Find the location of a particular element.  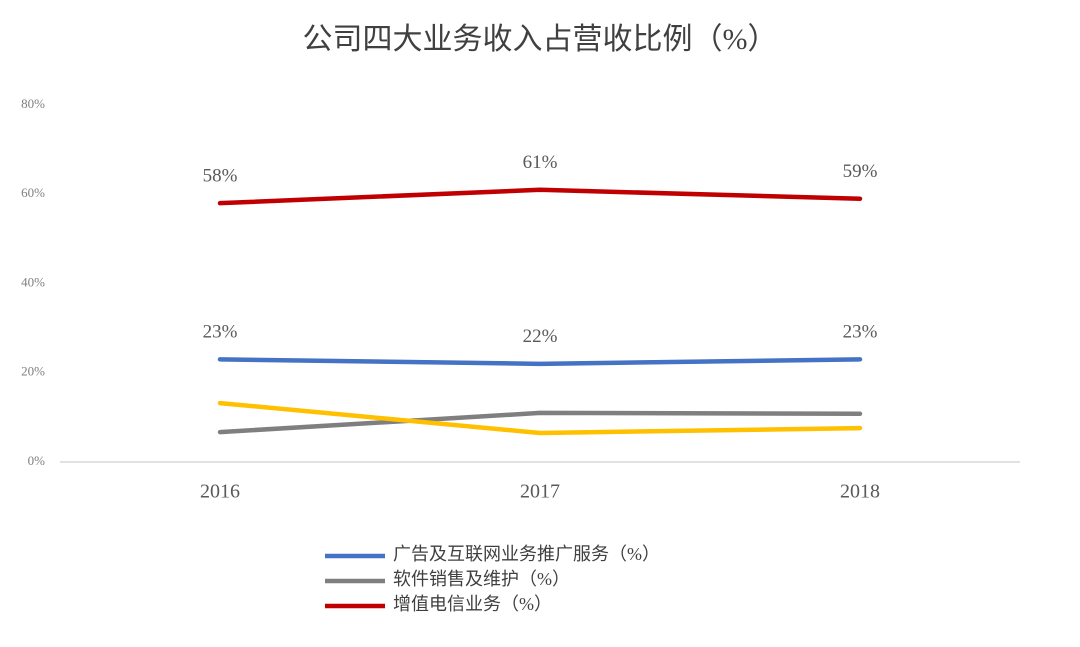

y-tick-label: 80% is located at coordinates (33, 103).